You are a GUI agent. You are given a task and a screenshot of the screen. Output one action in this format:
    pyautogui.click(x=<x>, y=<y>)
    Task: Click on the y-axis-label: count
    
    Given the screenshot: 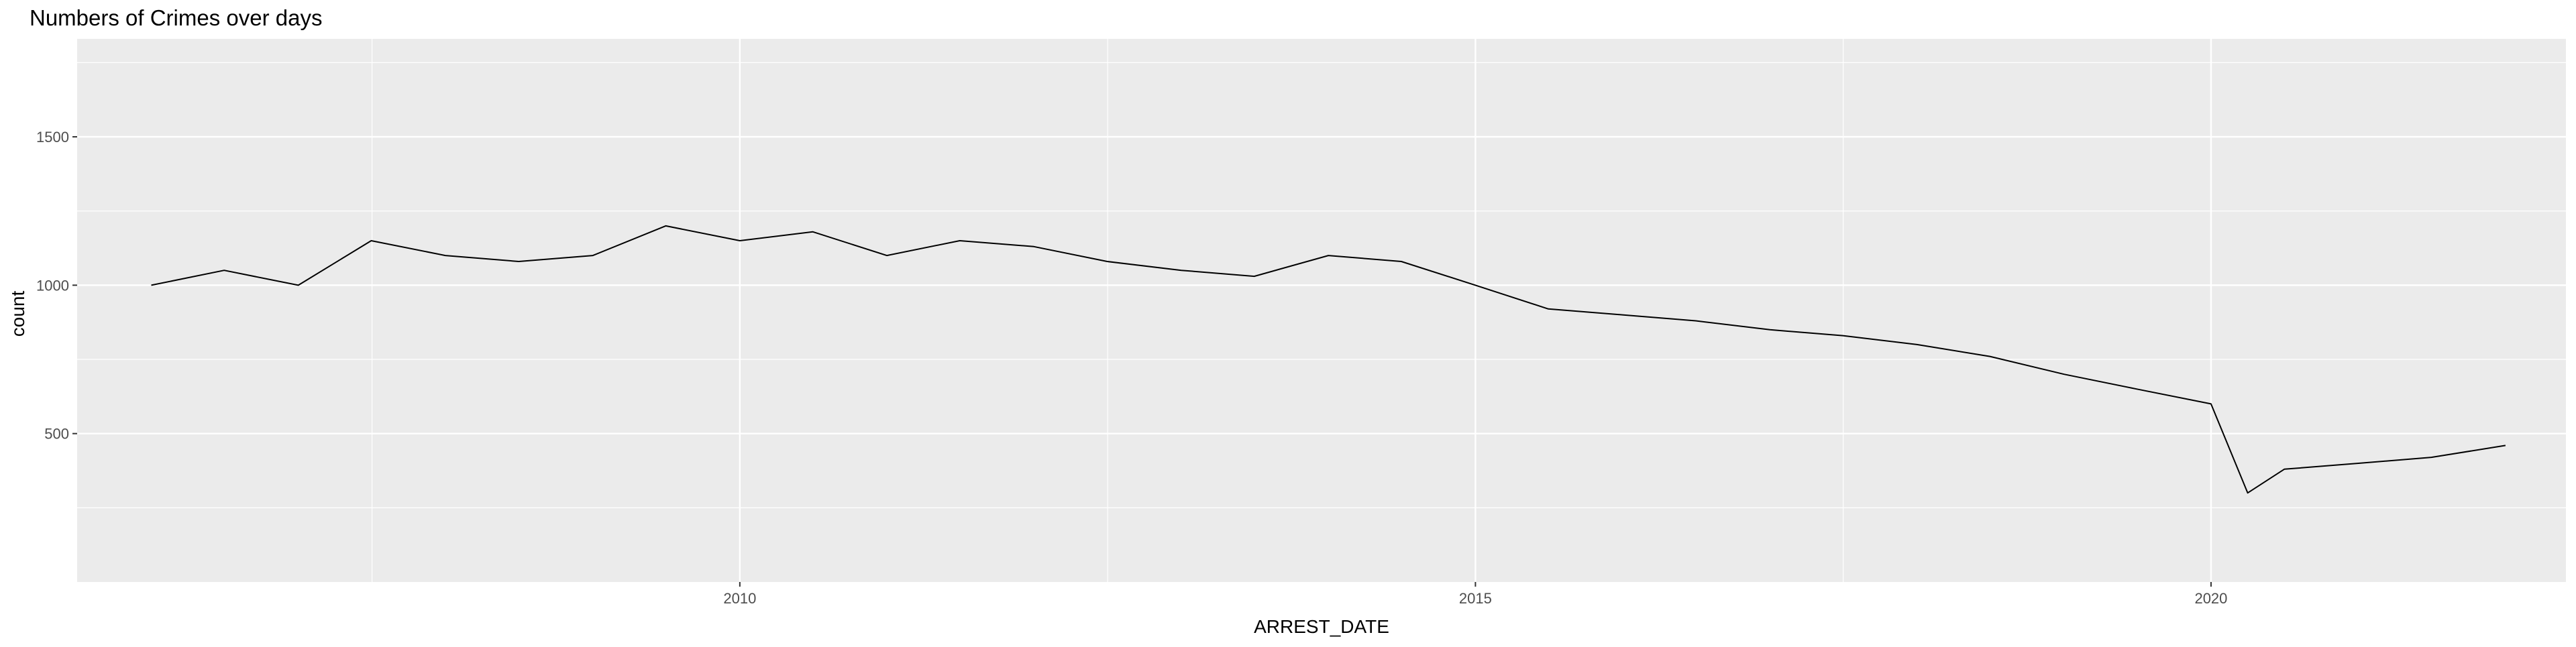 What is the action you would take?
    pyautogui.click(x=17, y=314)
    